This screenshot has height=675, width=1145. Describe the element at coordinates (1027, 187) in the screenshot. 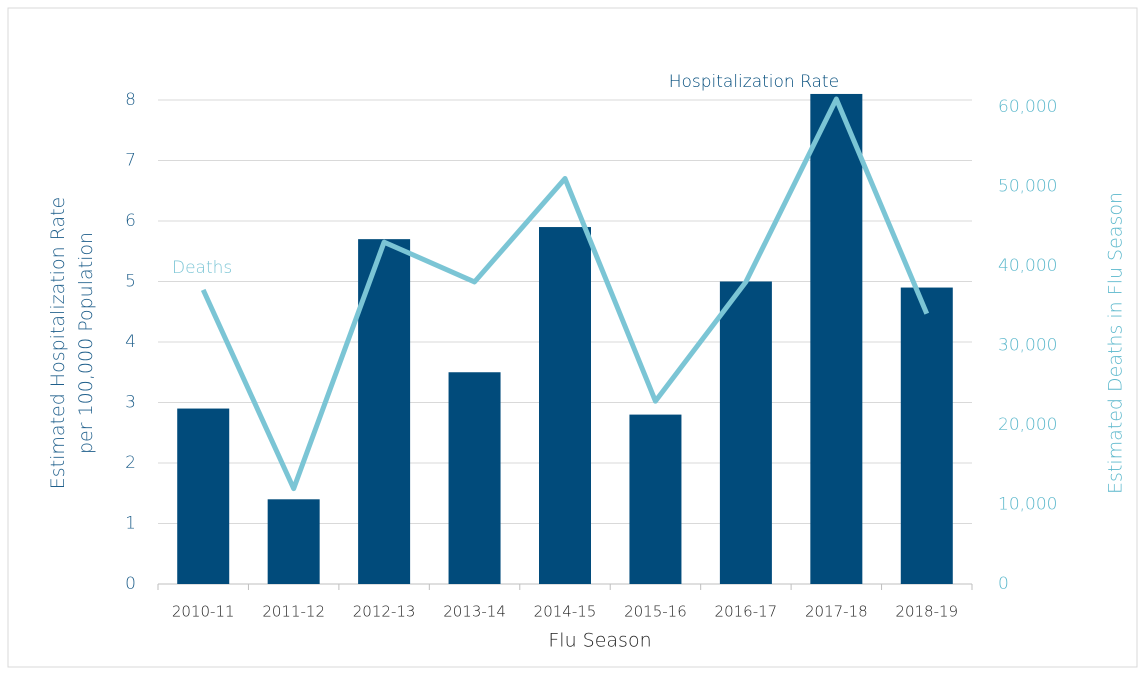

I see `y2-tick-label: 50,000` at that location.